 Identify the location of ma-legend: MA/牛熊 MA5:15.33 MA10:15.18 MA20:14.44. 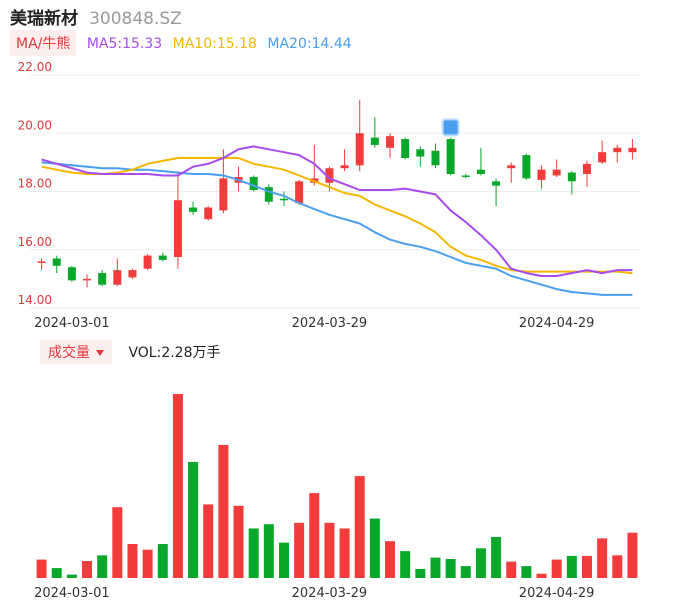
(181, 43).